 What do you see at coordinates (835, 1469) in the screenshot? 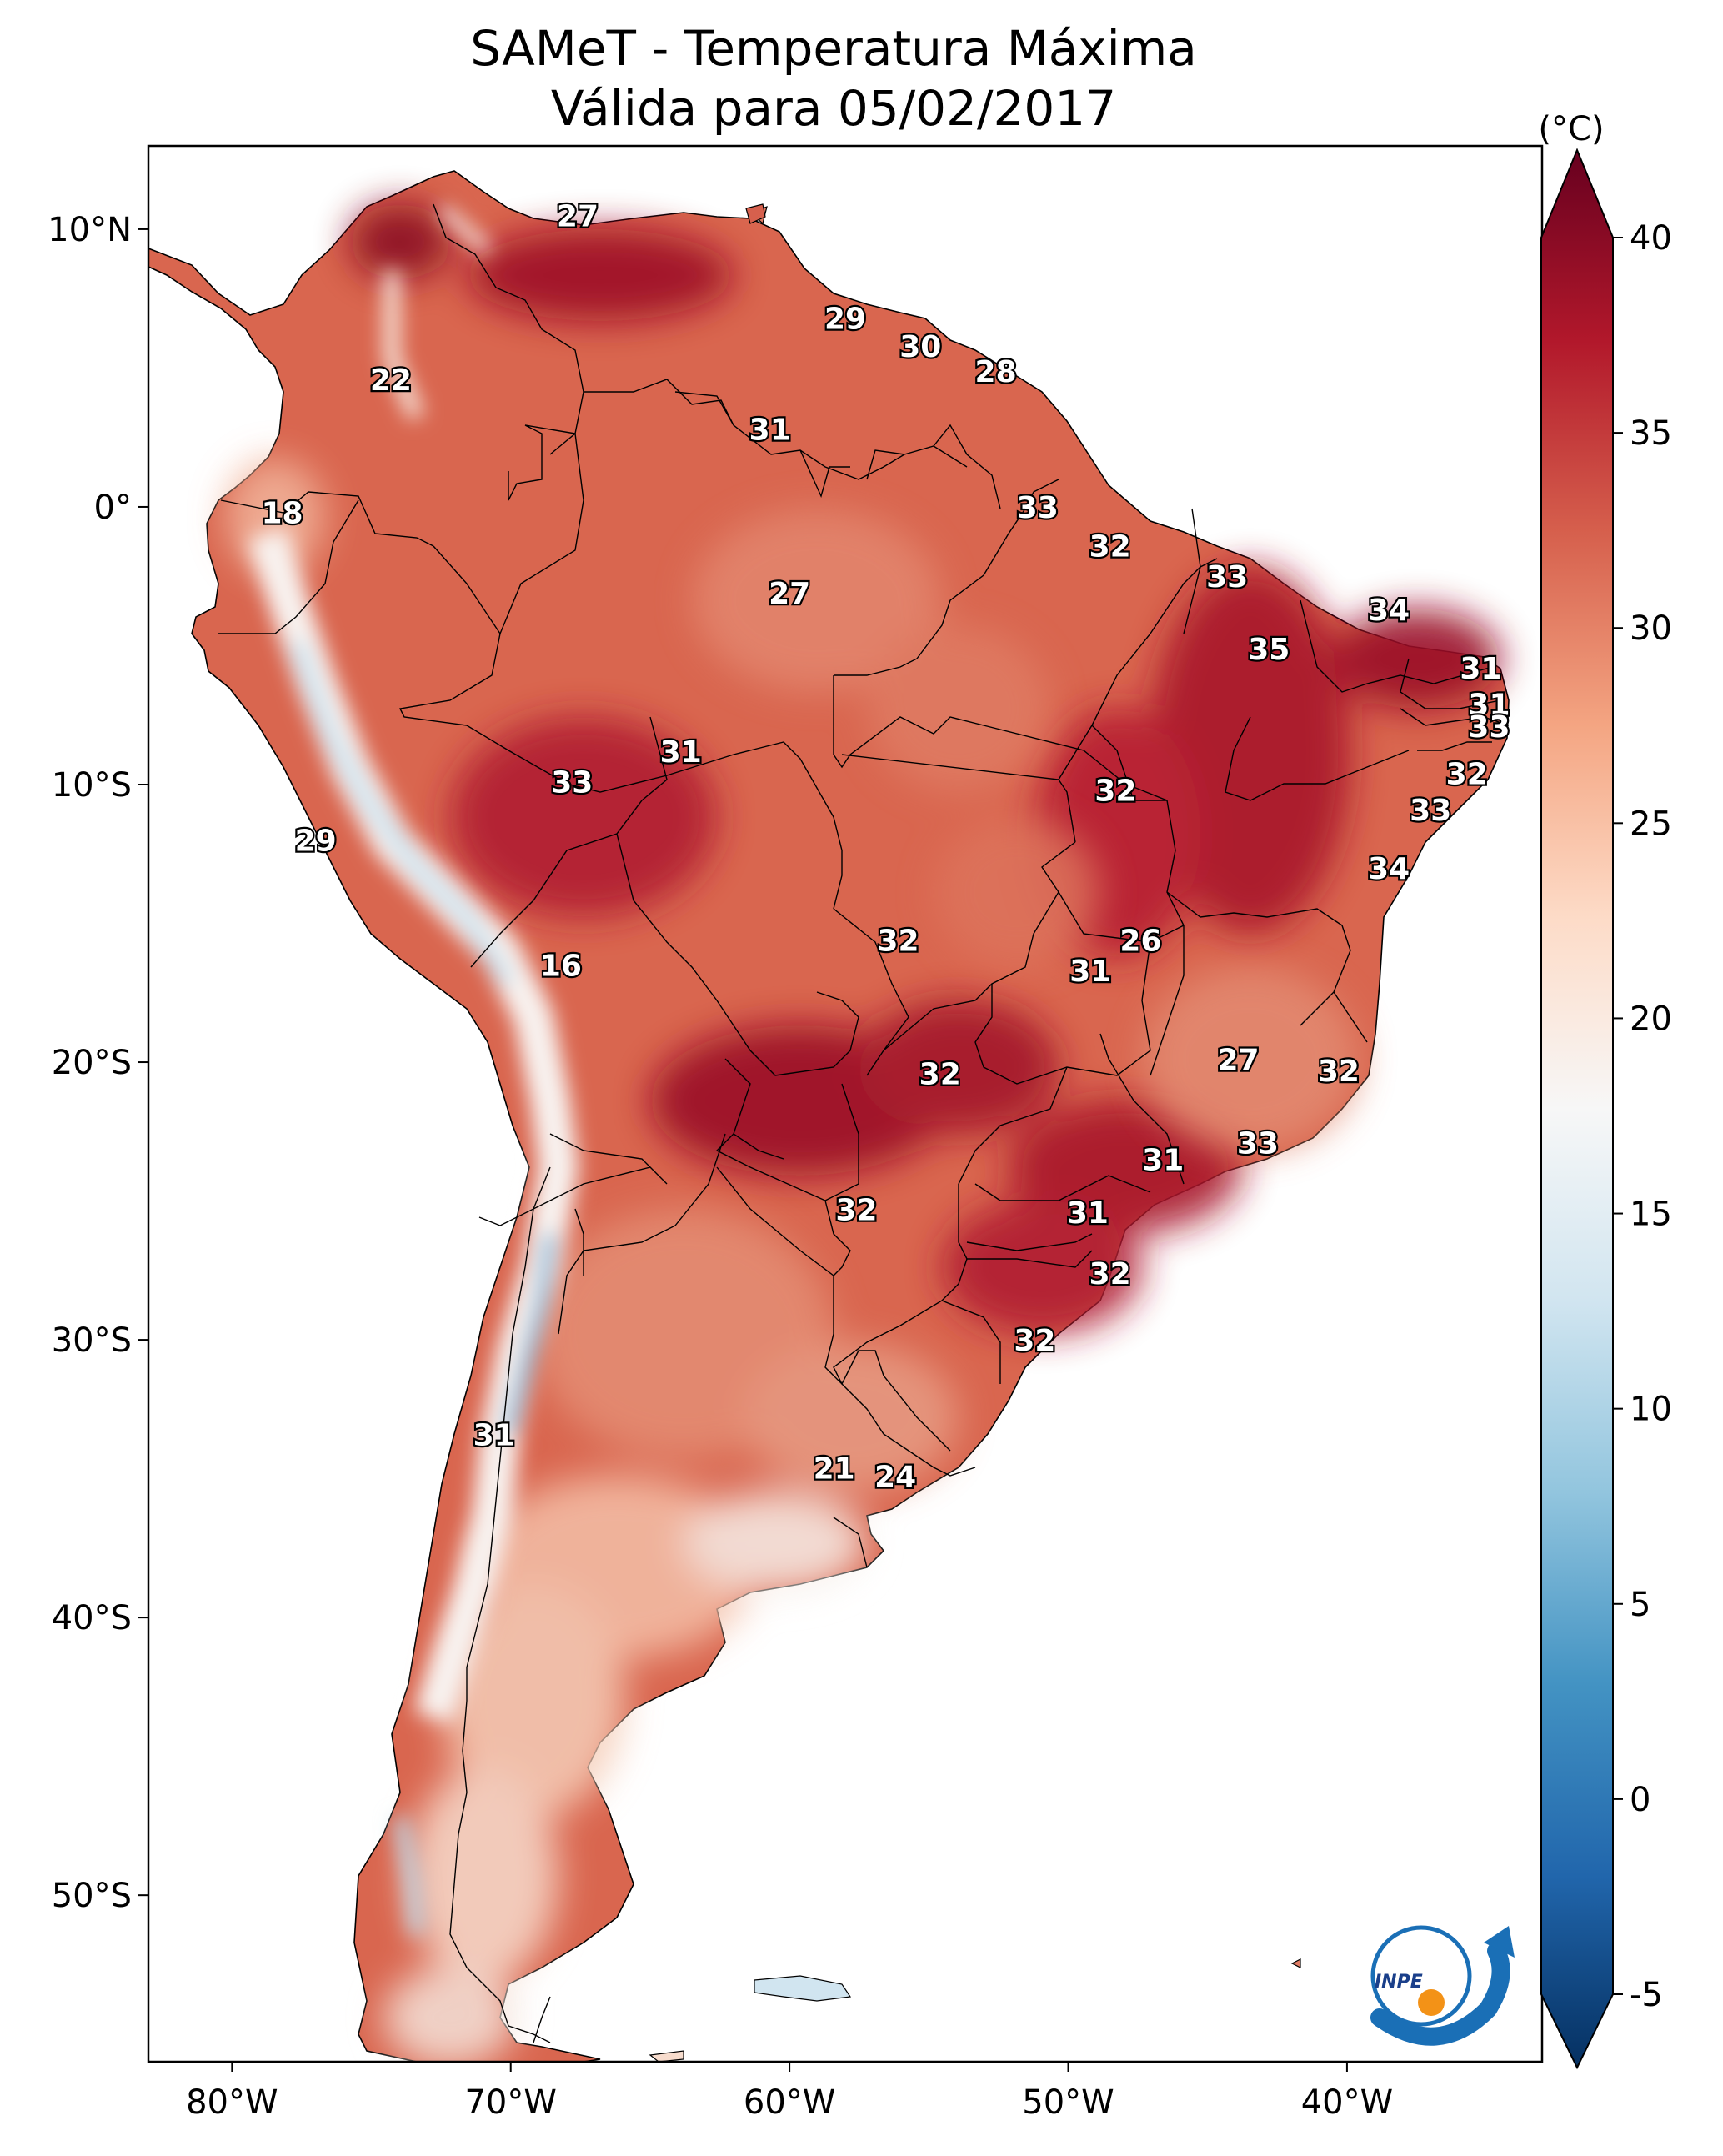
I see `city-temperature-label: 21` at bounding box center [835, 1469].